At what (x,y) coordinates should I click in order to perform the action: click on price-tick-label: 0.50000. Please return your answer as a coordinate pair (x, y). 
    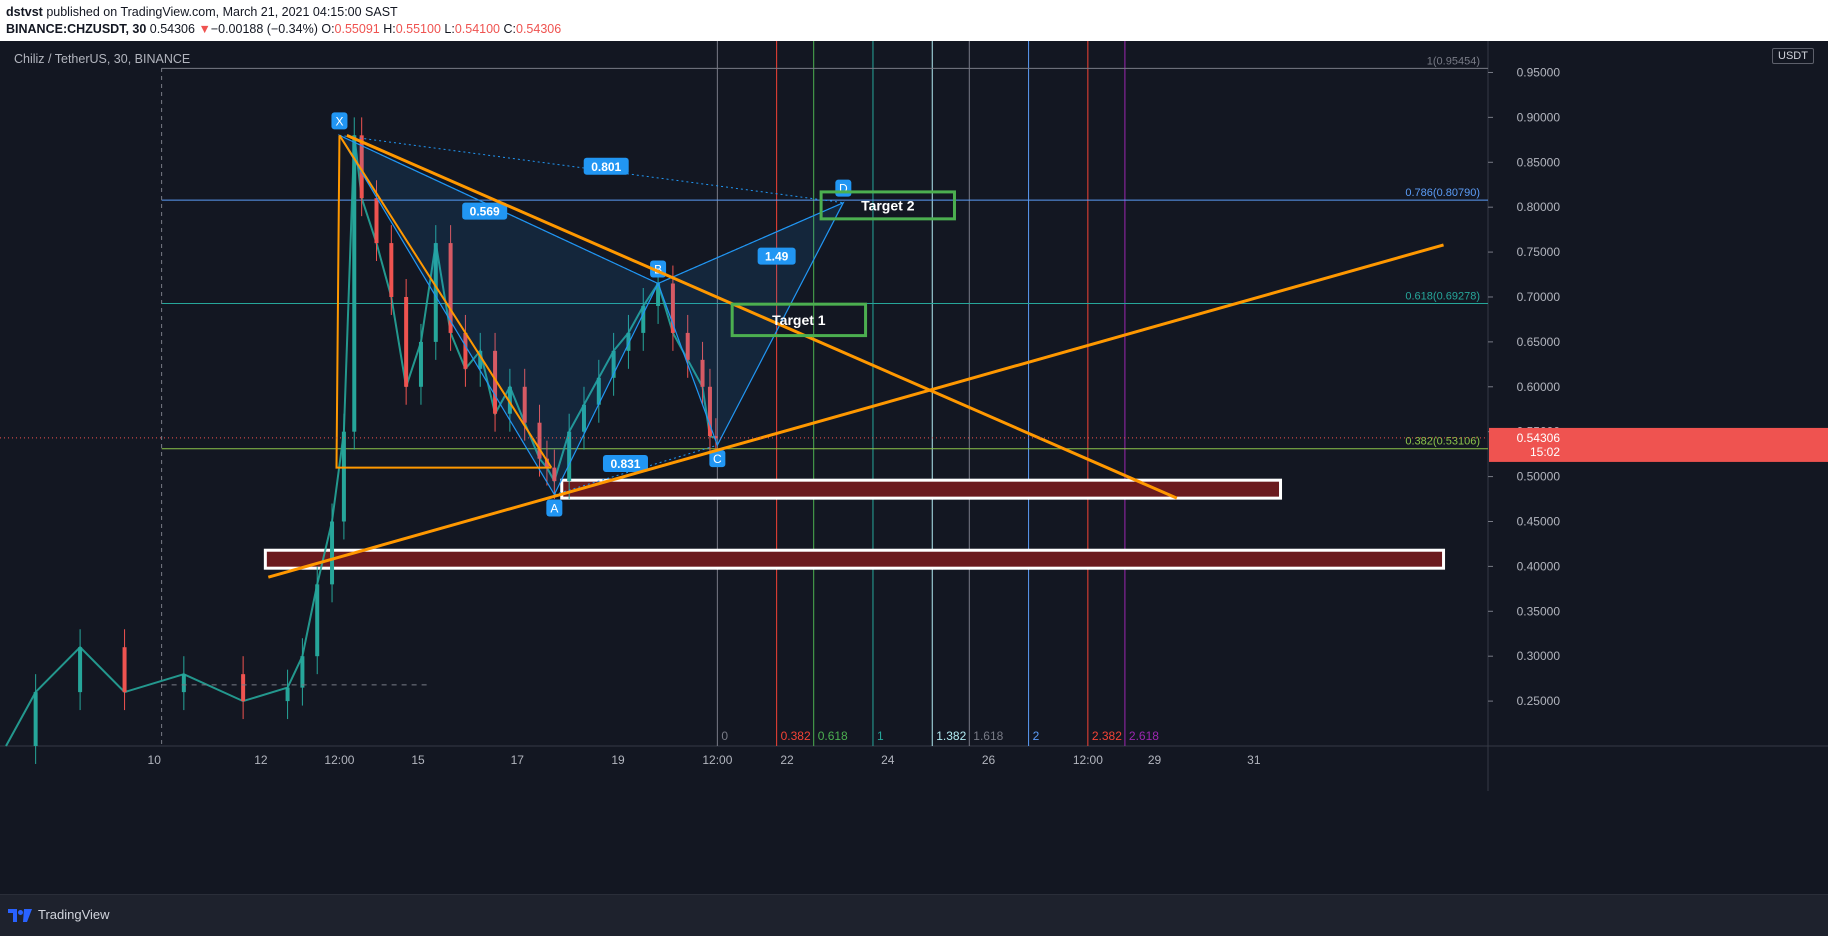
    Looking at the image, I should click on (1539, 477).